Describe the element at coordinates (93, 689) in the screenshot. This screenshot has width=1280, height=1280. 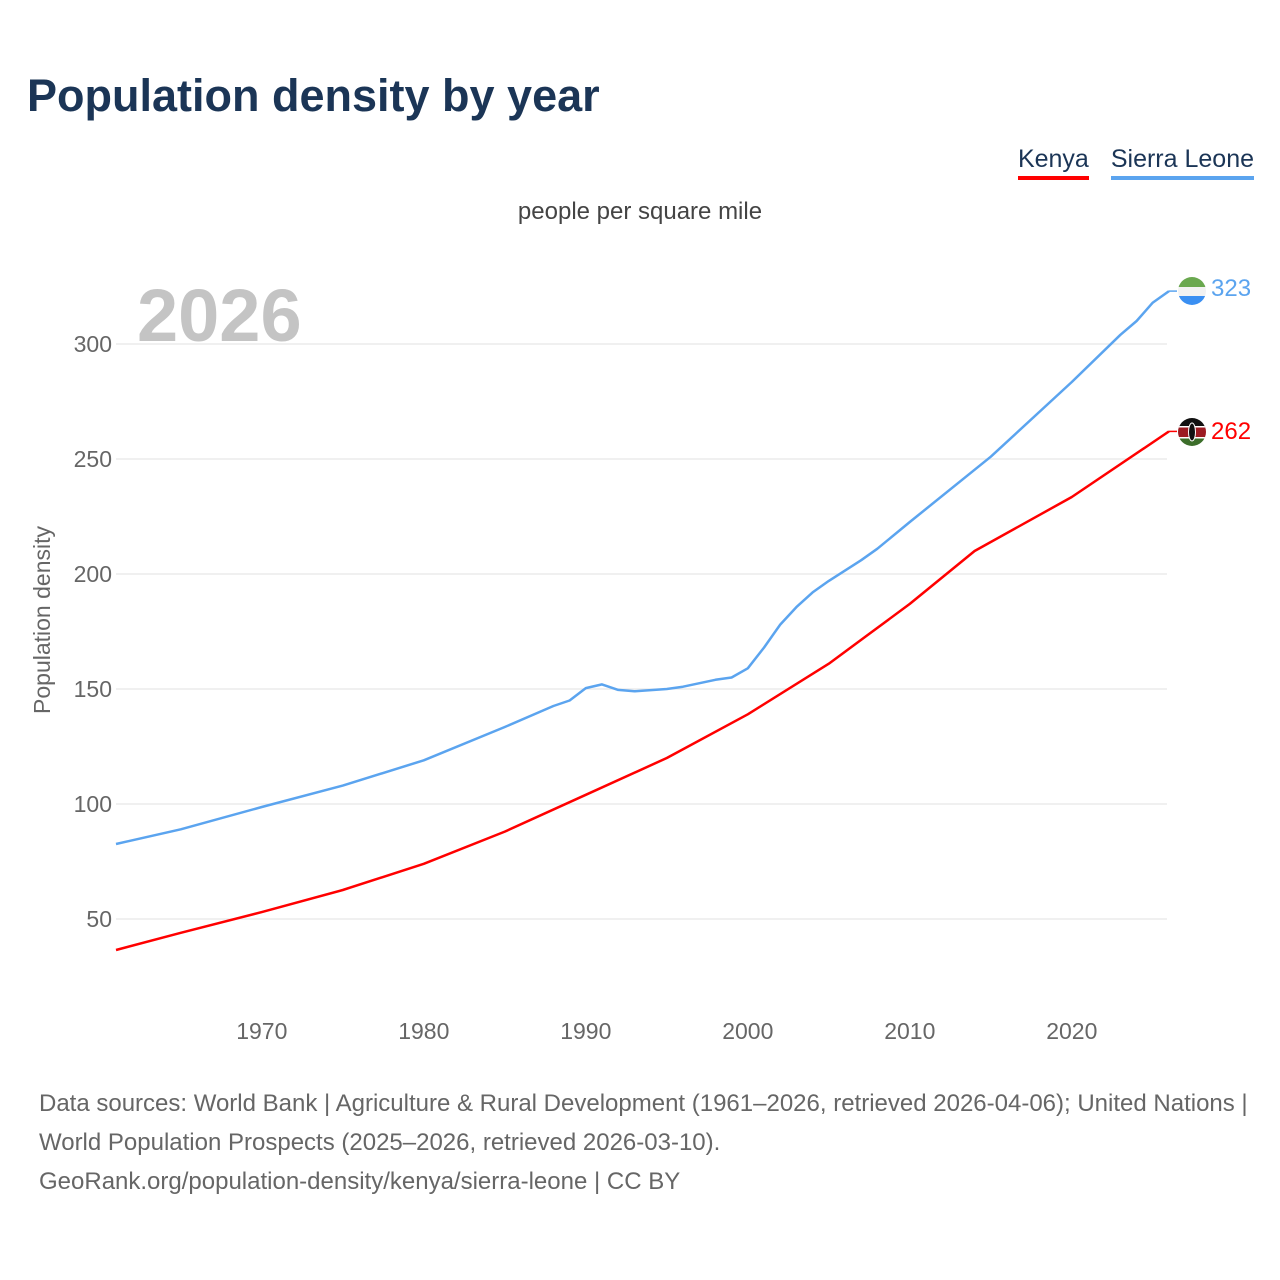
I see `y-tick-label: 150` at that location.